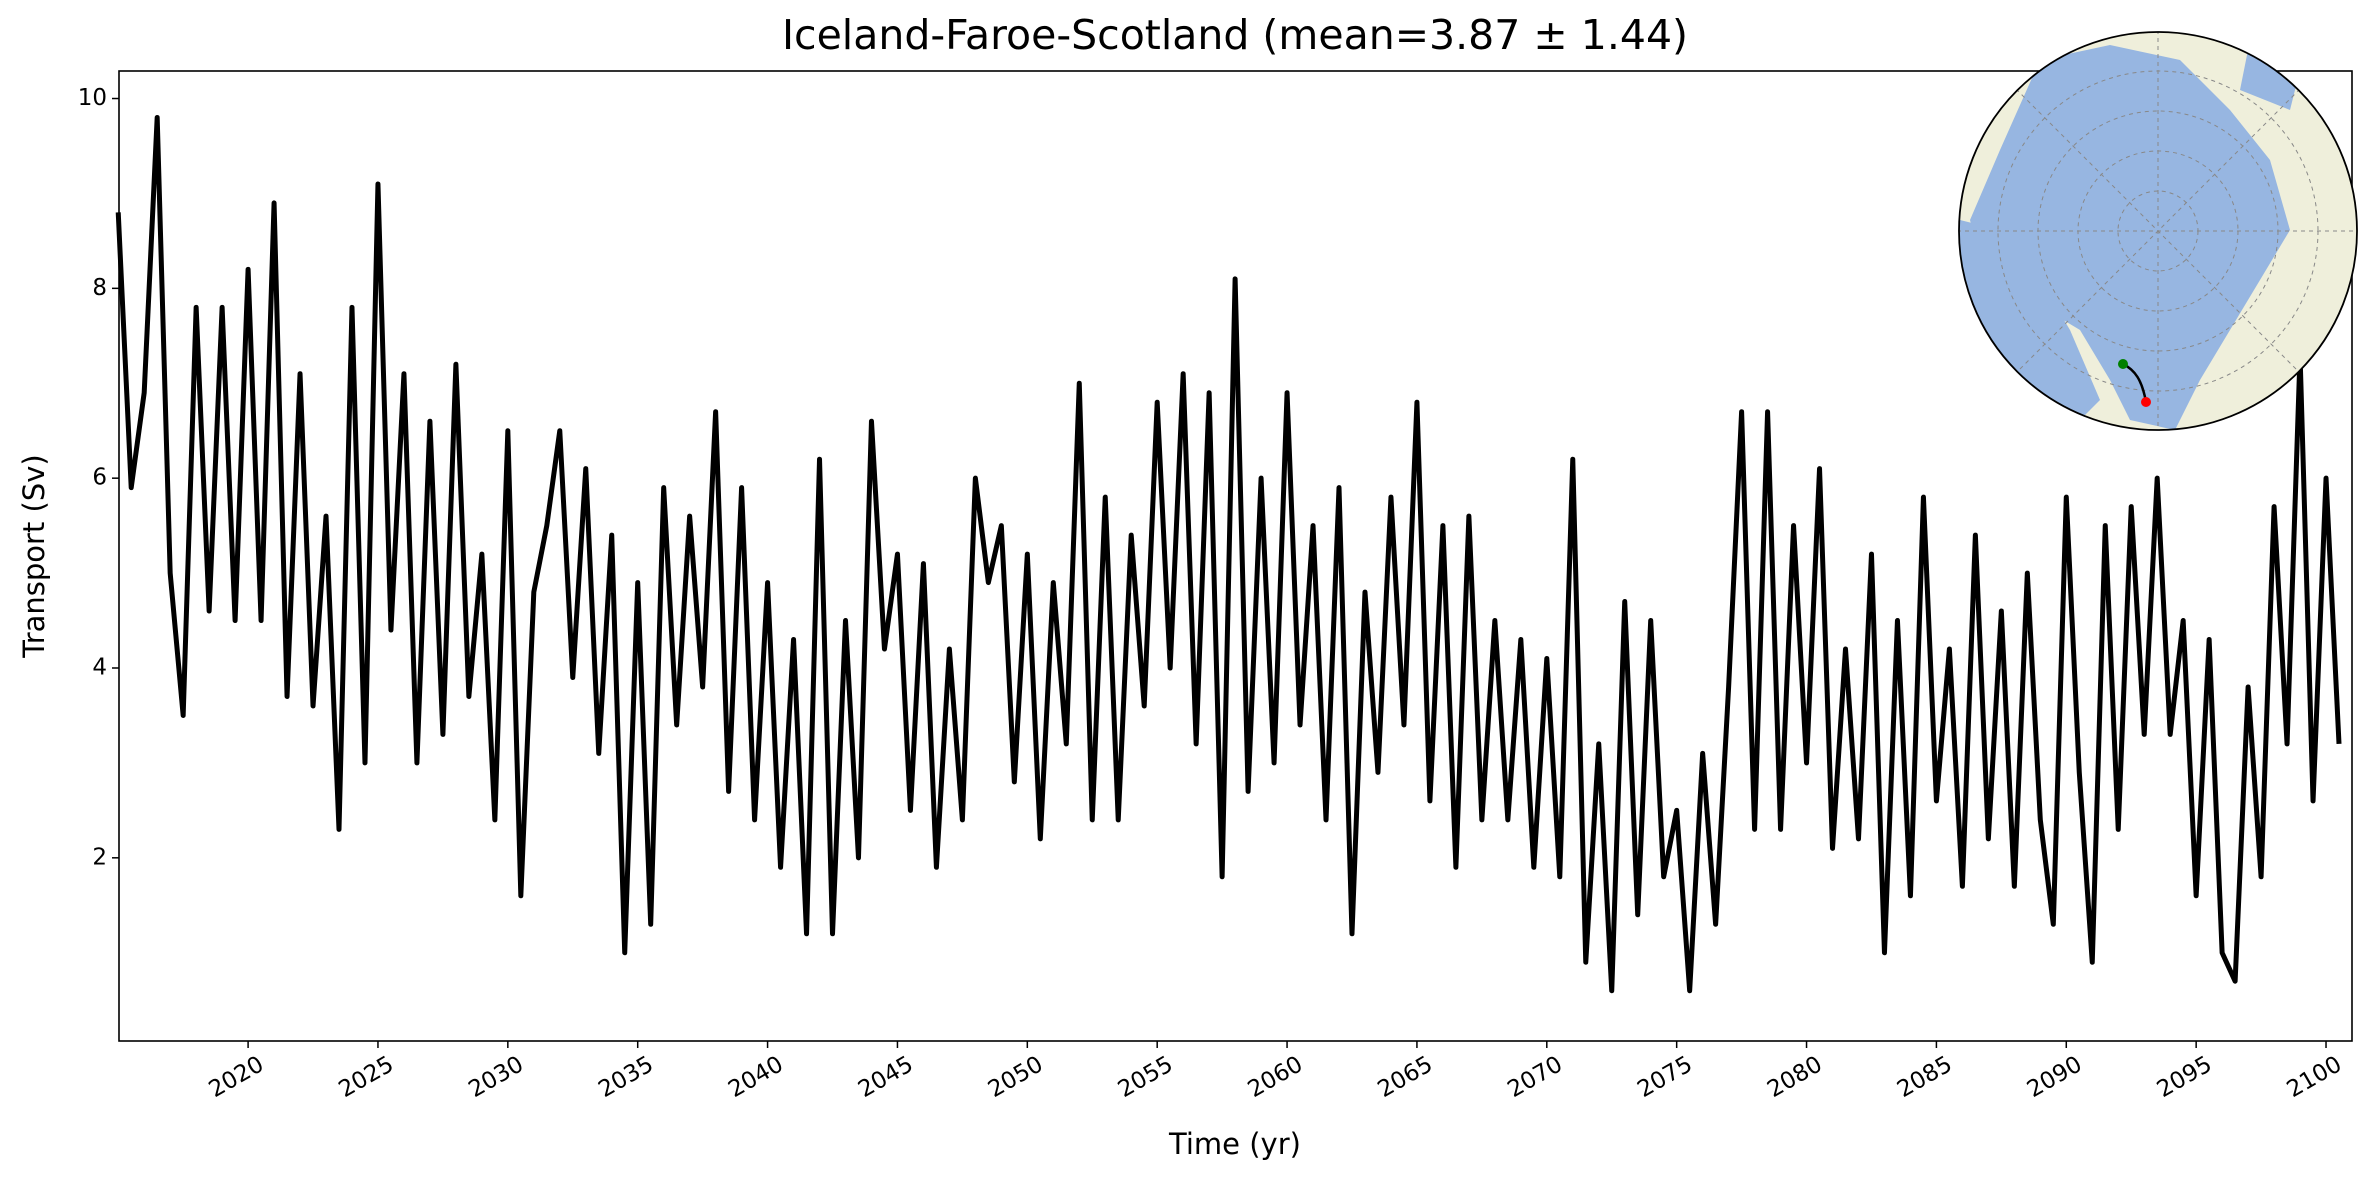  Describe the element at coordinates (1665, 1077) in the screenshot. I see `x-tick-label: 2075` at that location.